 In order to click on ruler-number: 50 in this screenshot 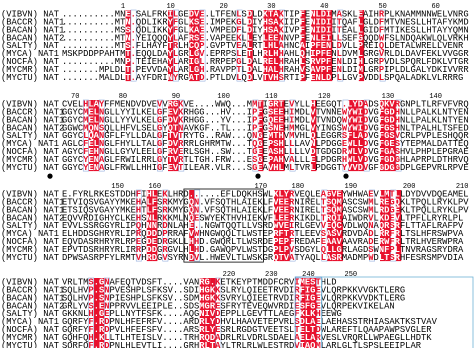, I will do `click(382, 7)`.